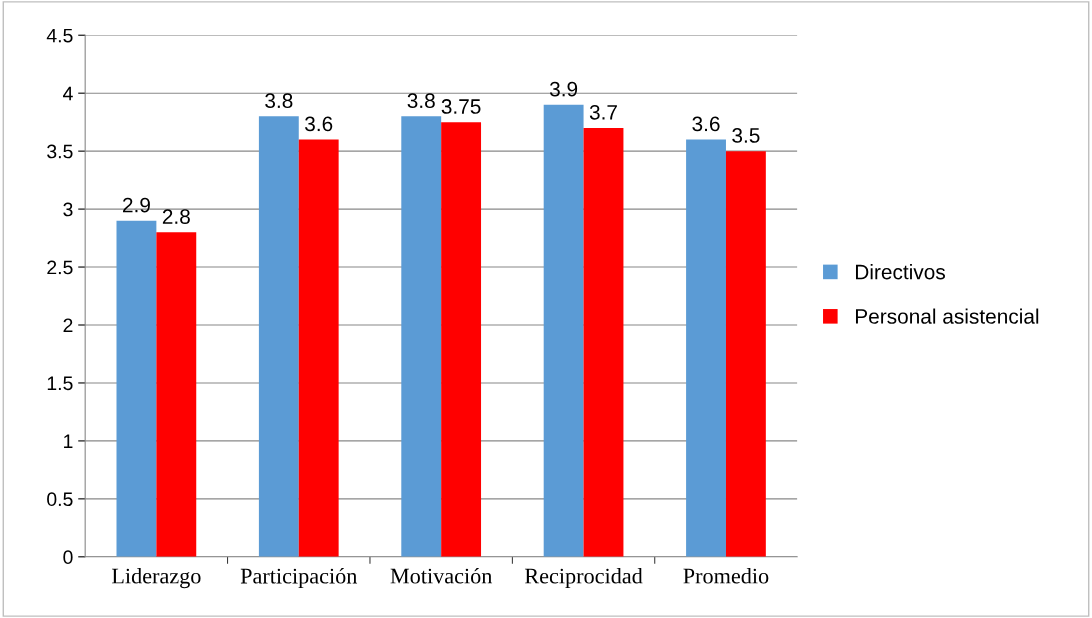  Describe the element at coordinates (59, 35) in the screenshot. I see `y-tick-label: 4.5` at that location.